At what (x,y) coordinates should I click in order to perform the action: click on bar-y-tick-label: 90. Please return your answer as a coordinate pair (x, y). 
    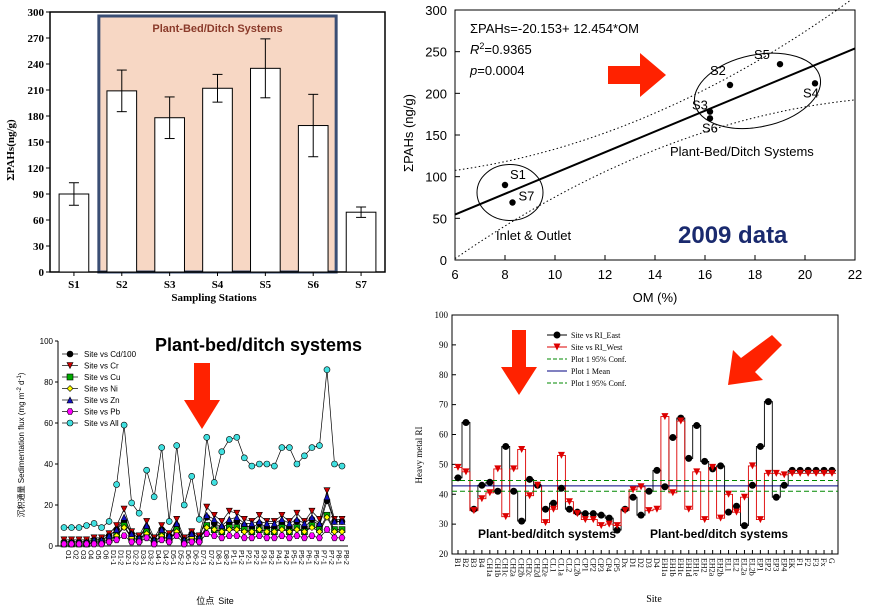
    Looking at the image, I should click on (39, 195).